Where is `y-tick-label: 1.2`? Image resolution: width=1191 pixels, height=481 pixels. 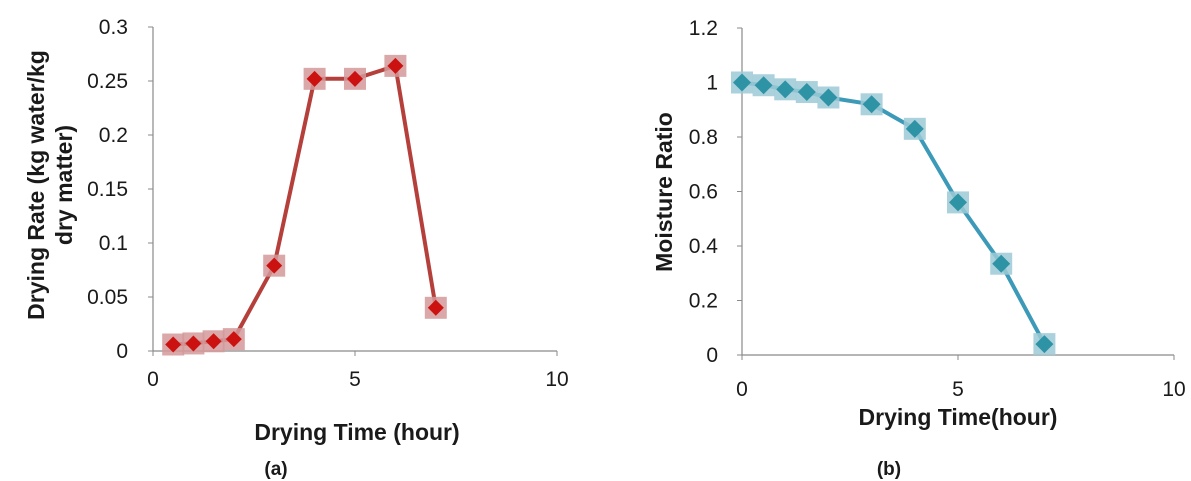
y-tick-label: 1.2 is located at coordinates (703, 28).